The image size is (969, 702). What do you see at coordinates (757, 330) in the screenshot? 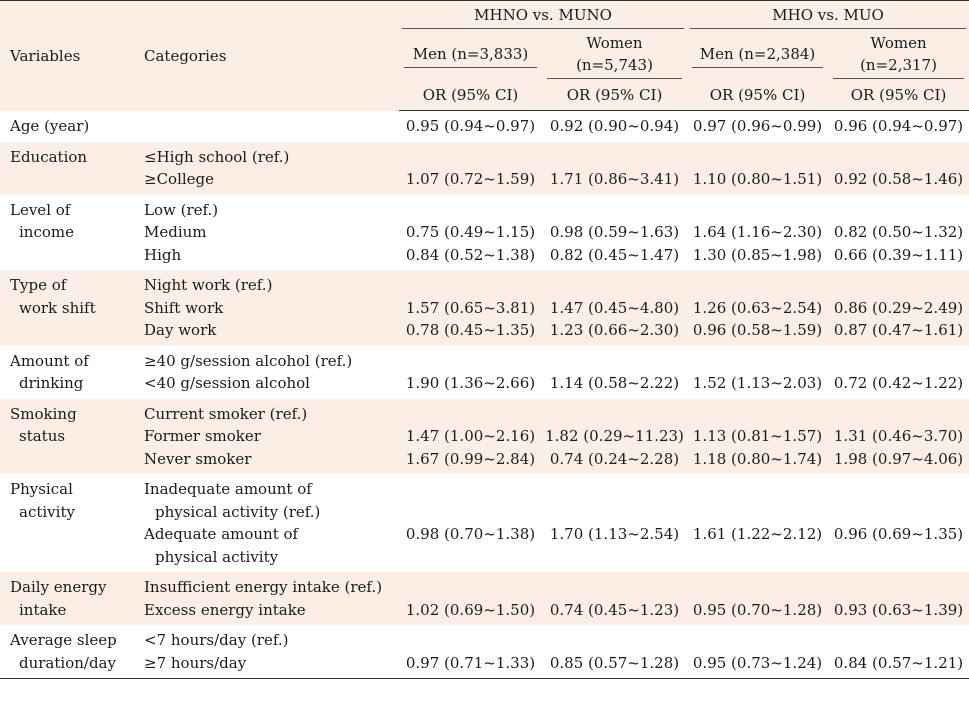
I see `or-value: 0.96 (0.58~1.59)` at bounding box center [757, 330].